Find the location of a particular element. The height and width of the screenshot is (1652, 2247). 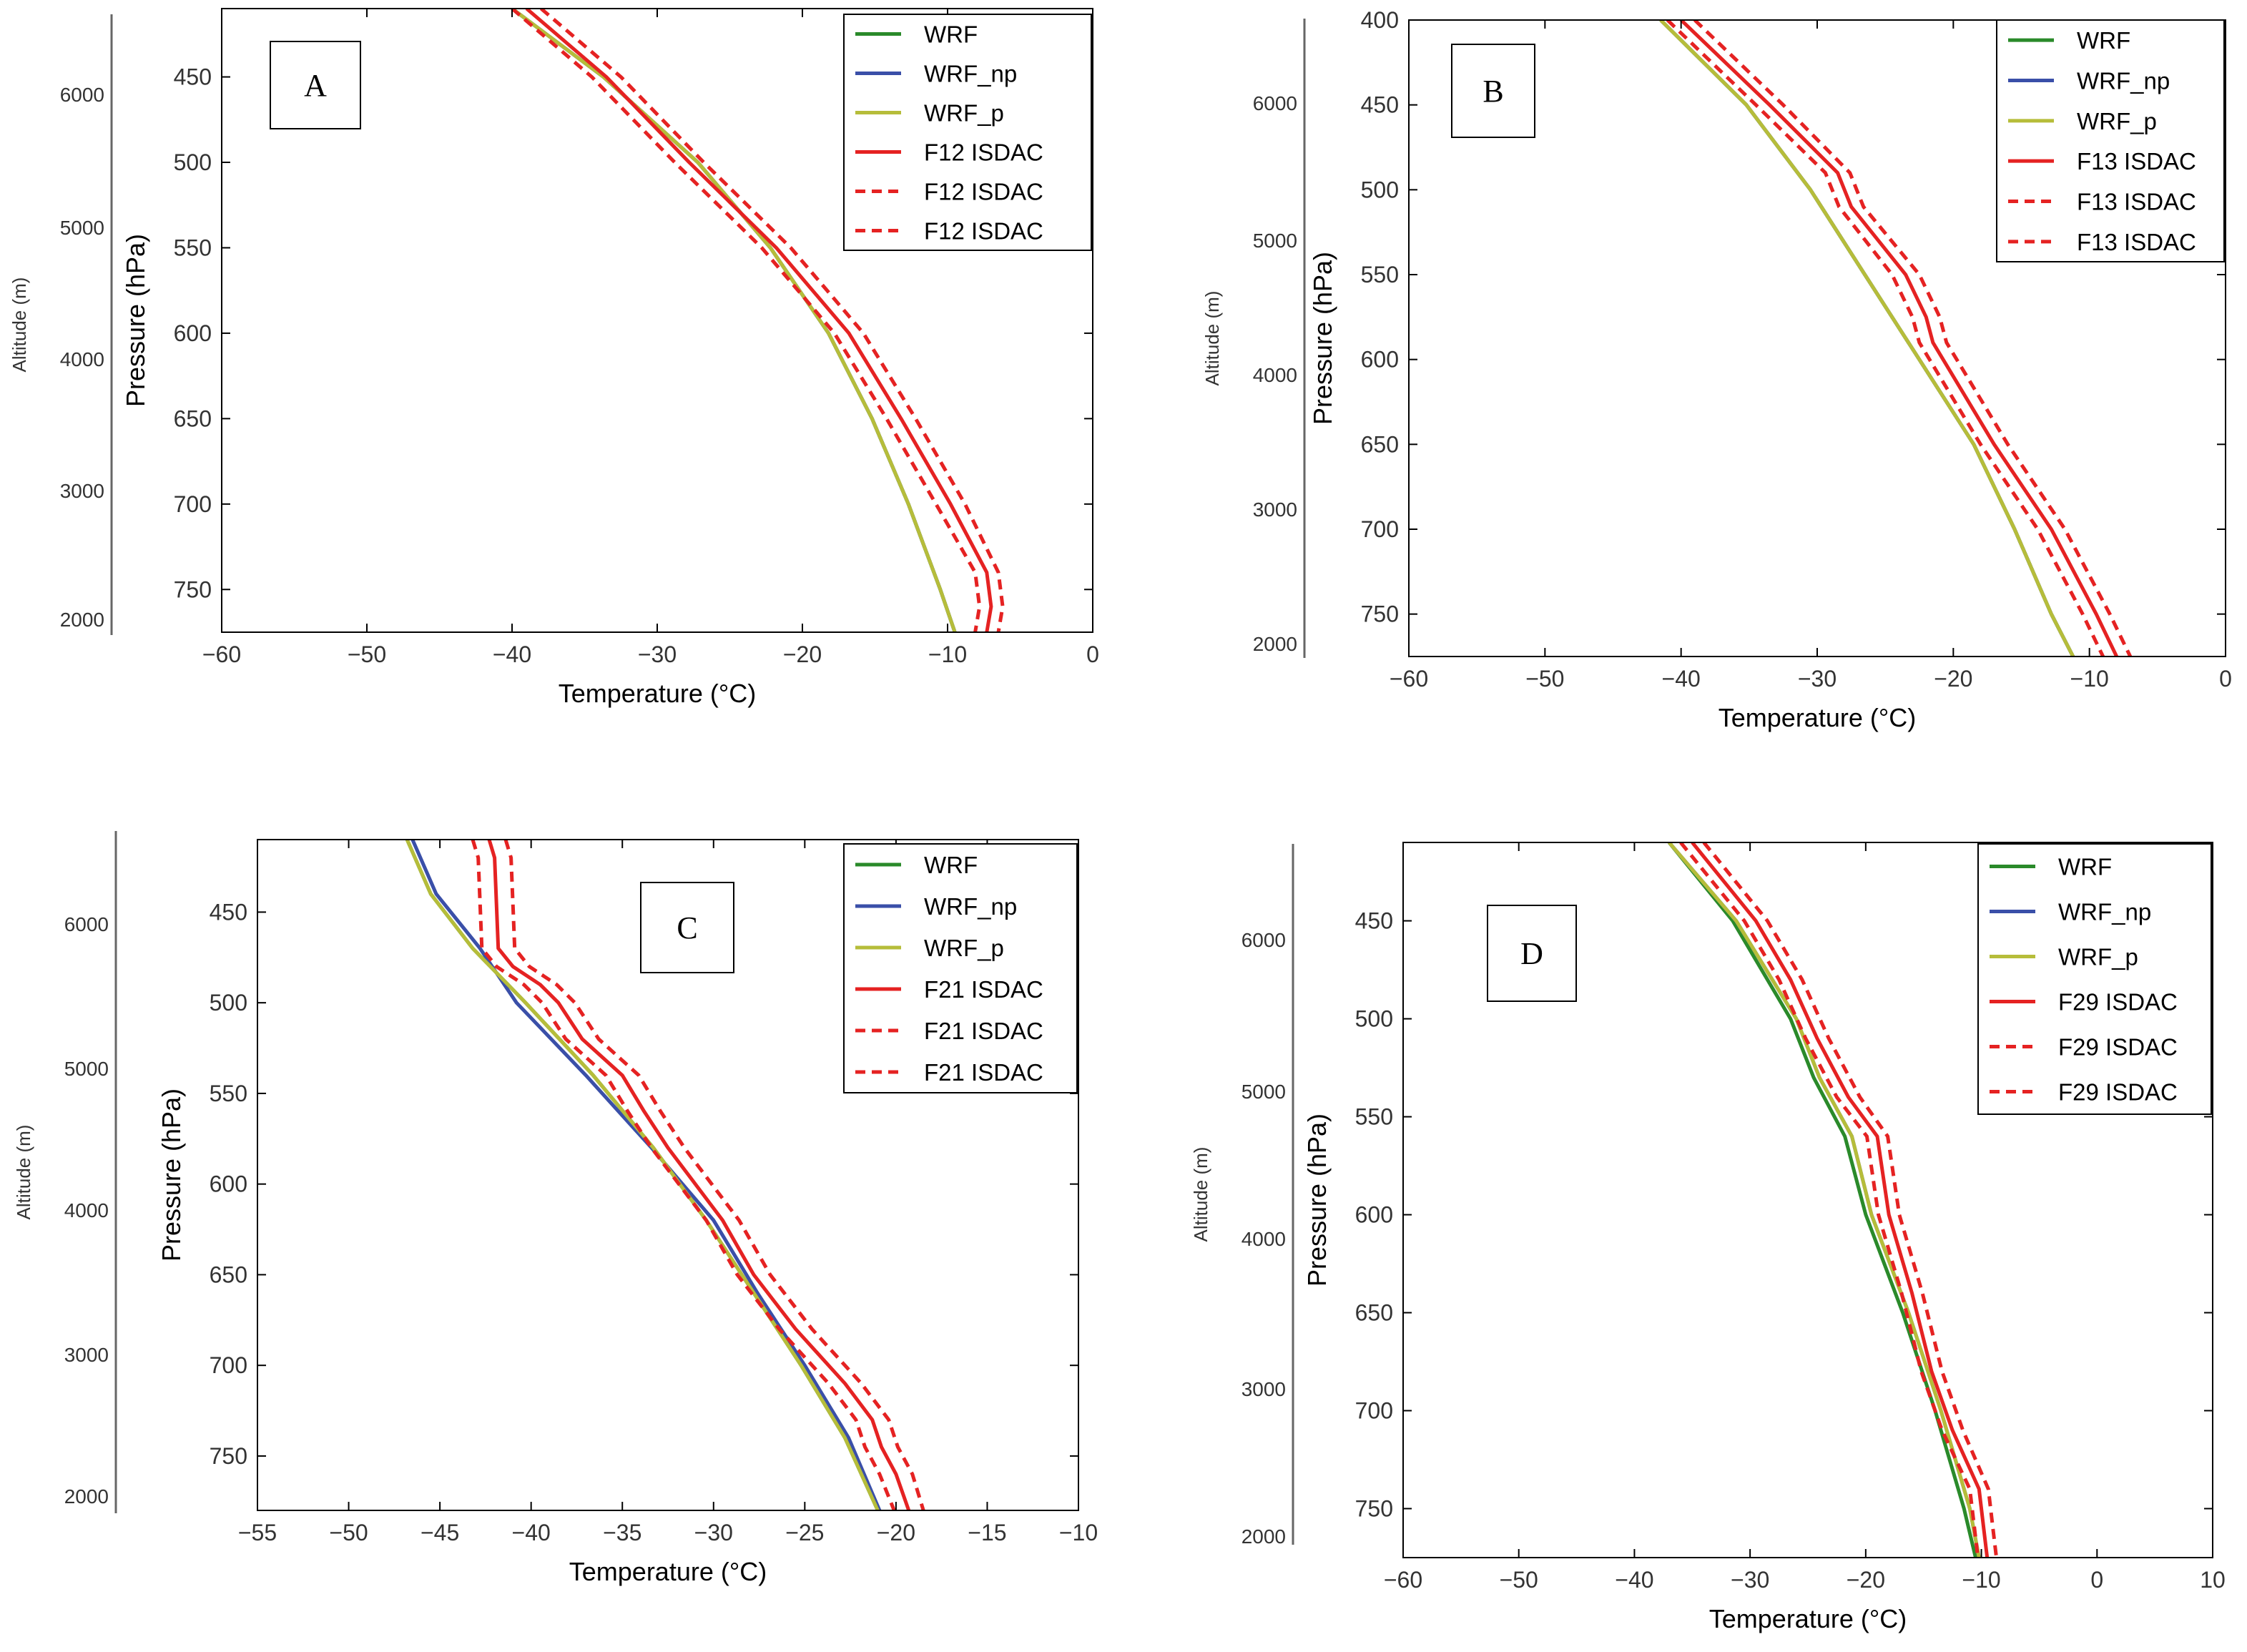

x-axis-label: Temperature (°C) is located at coordinates (668, 1572).